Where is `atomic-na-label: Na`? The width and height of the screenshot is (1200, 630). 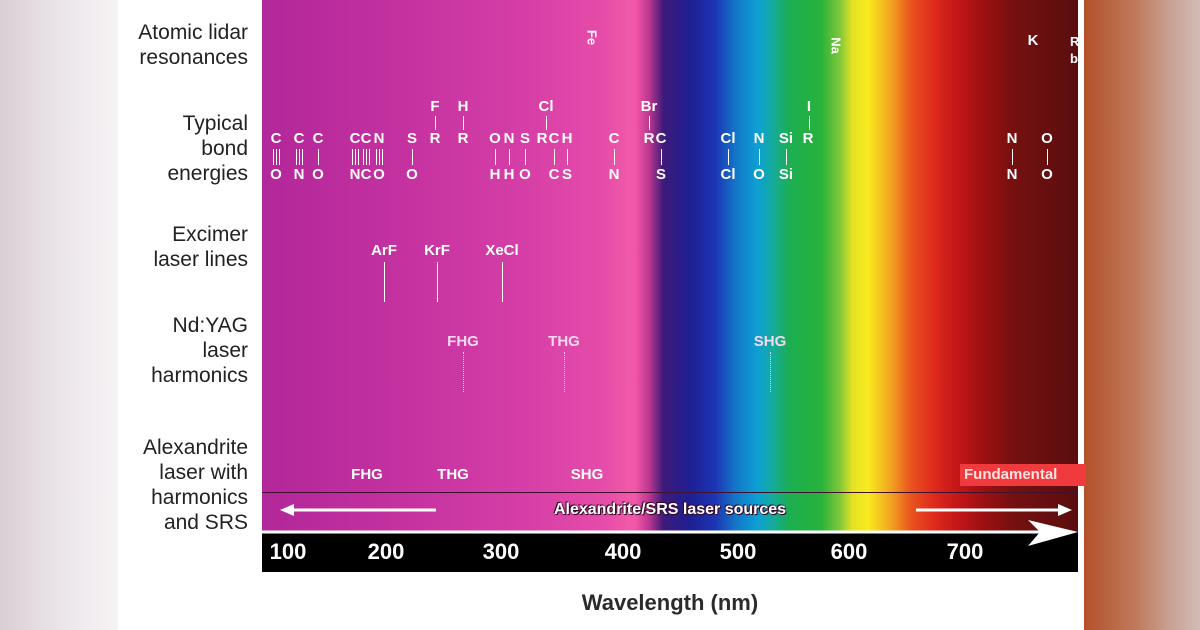
atomic-na-label: Na is located at coordinates (836, 45).